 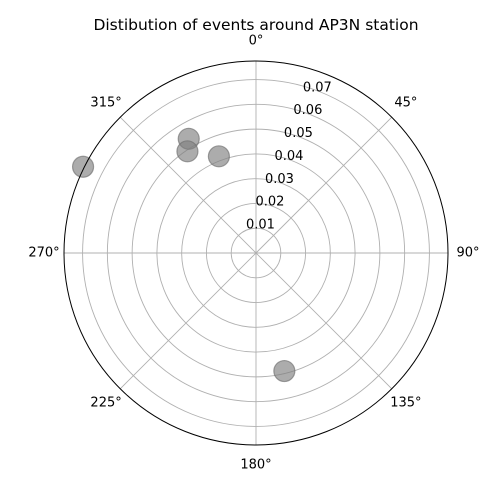 What do you see at coordinates (255, 465) in the screenshot?
I see `theta-tick-label: 180°` at bounding box center [255, 465].